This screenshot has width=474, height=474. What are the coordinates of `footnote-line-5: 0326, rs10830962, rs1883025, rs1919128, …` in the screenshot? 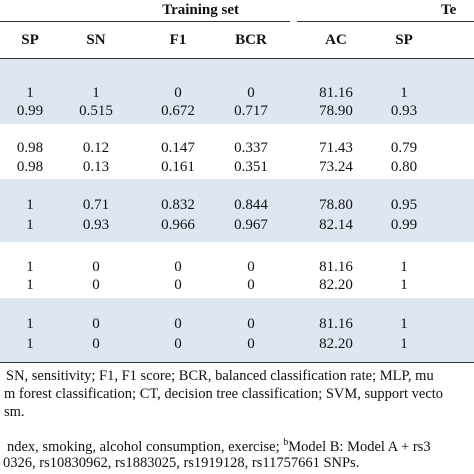 It's located at (181, 463).